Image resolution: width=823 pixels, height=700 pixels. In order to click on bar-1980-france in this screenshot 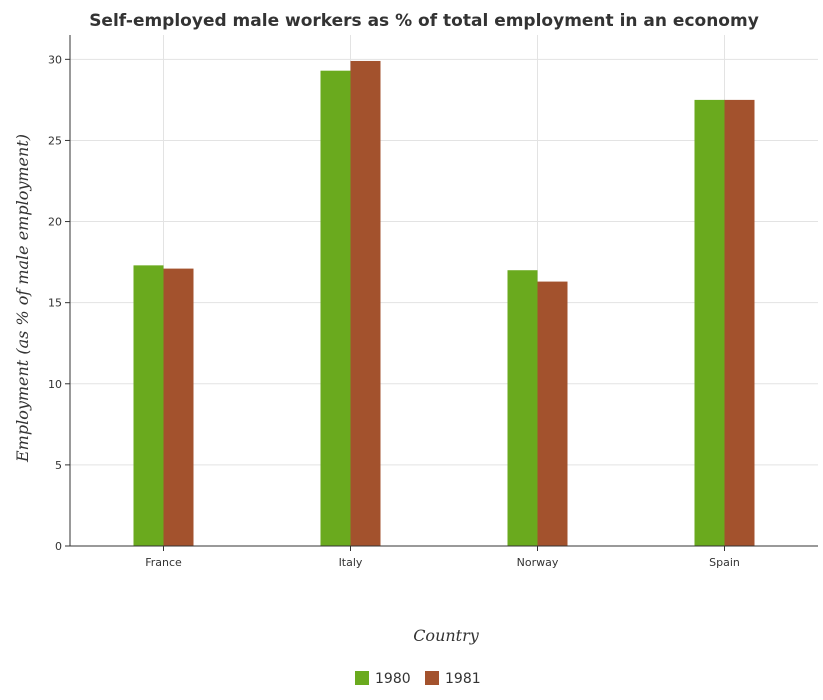, I will do `click(148, 405)`.